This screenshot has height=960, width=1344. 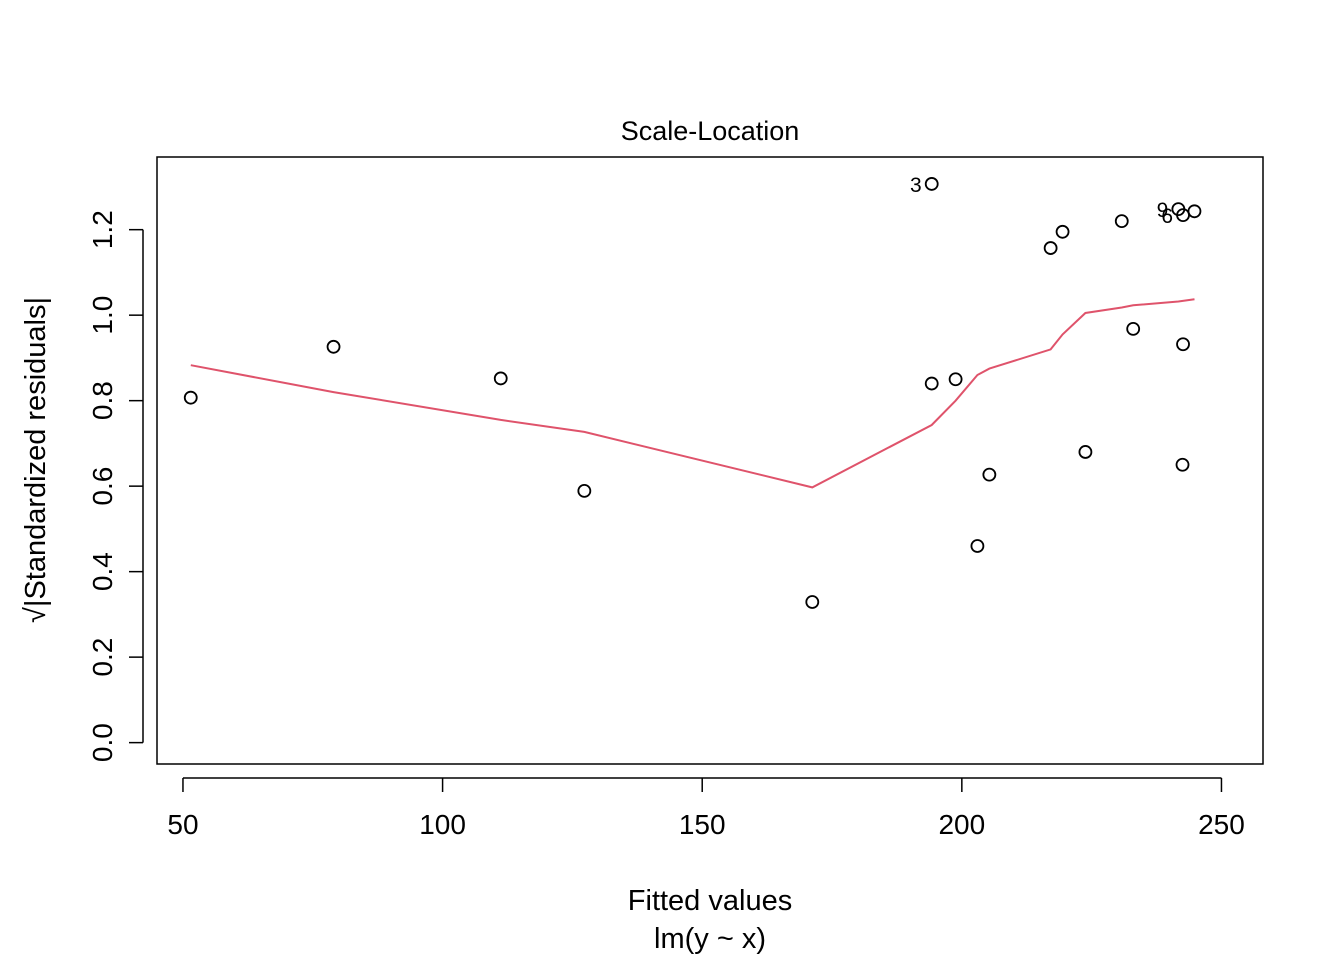 What do you see at coordinates (692, 393) in the screenshot?
I see `smooth-trend-line` at bounding box center [692, 393].